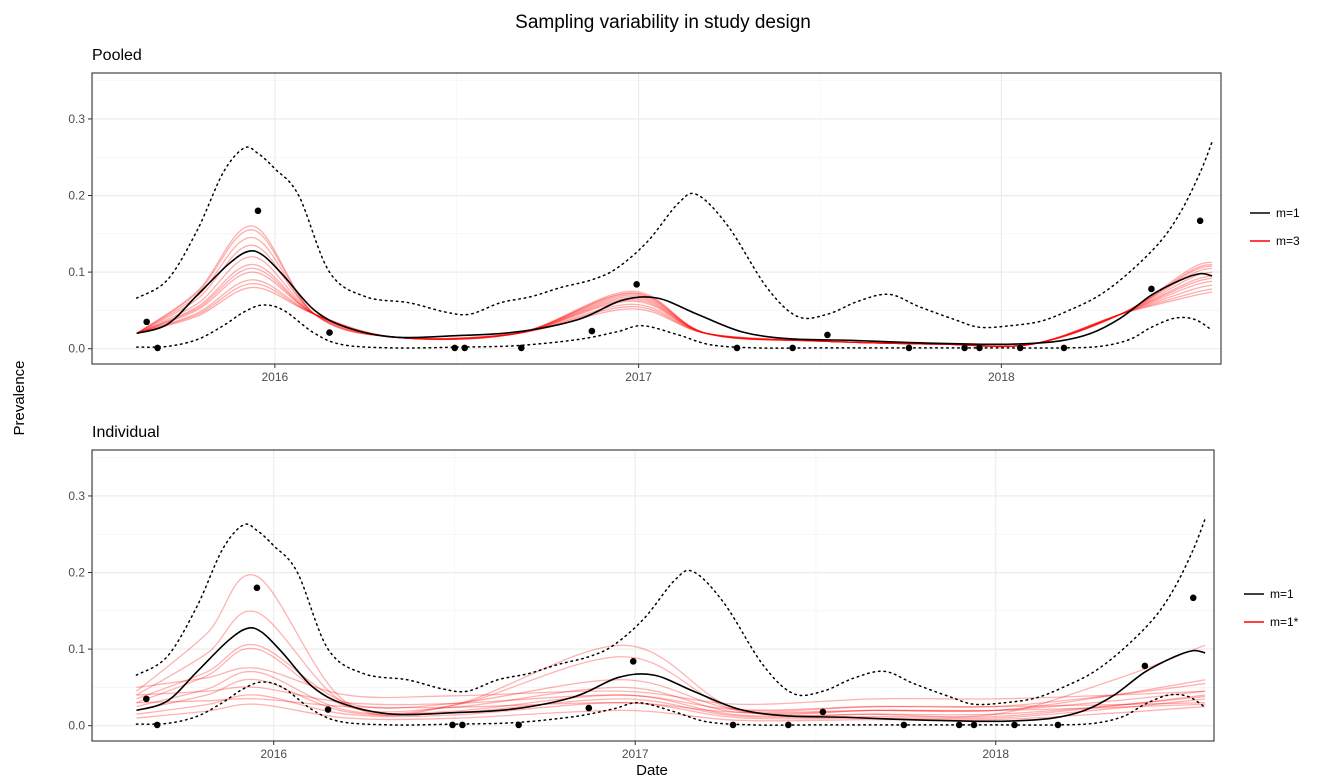 Image resolution: width=1326 pixels, height=781 pixels. Describe the element at coordinates (19, 397) in the screenshot. I see `y-axis-label: Prevalence` at that location.